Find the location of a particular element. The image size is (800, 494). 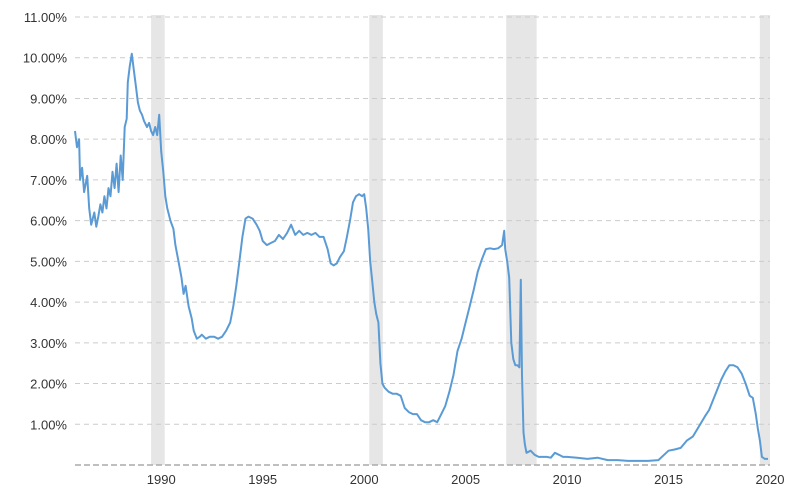

y-tick-label: 6.00% is located at coordinates (48, 221).